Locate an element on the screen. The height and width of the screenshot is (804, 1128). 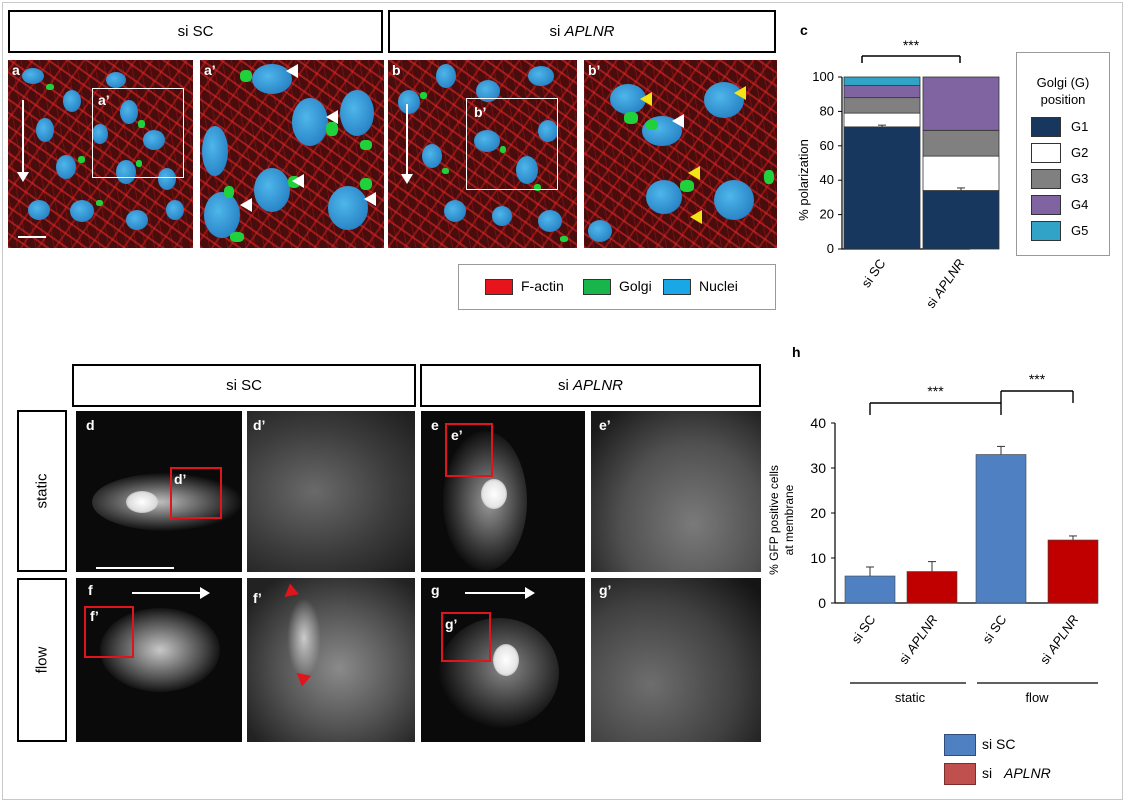
h-y-tick-label: 10 is located at coordinates (818, 558).